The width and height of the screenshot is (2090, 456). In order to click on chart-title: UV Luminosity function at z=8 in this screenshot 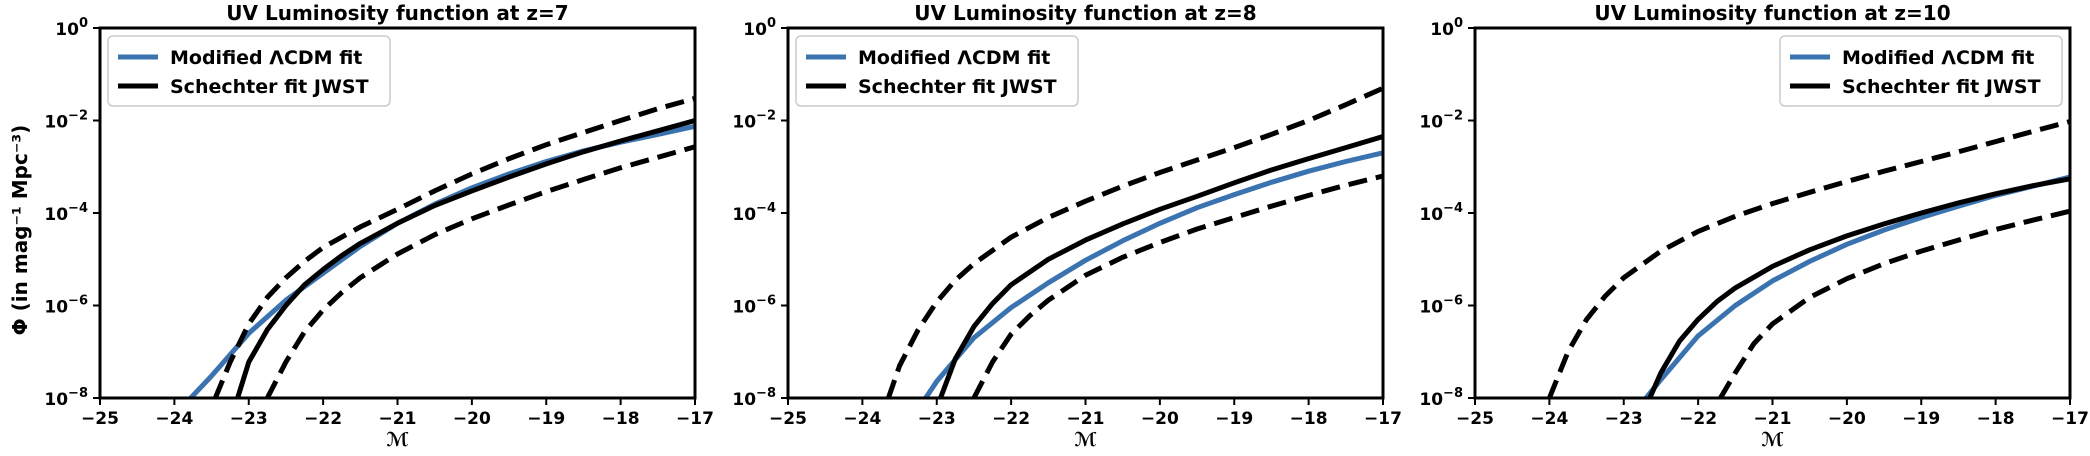, I will do `click(1085, 13)`.